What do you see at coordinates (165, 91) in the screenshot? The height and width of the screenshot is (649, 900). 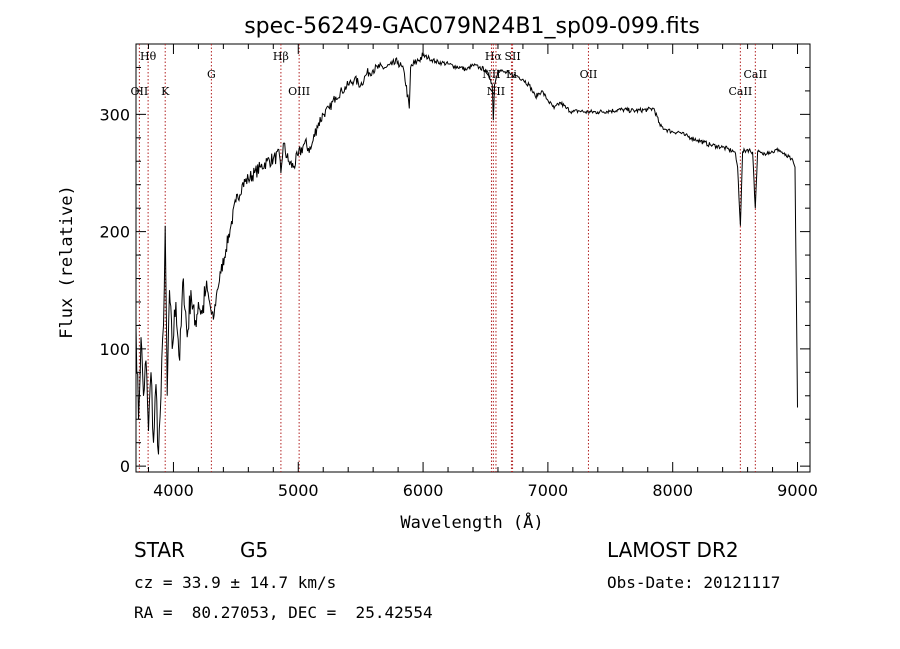 I see `spectral-line-label: K` at bounding box center [165, 91].